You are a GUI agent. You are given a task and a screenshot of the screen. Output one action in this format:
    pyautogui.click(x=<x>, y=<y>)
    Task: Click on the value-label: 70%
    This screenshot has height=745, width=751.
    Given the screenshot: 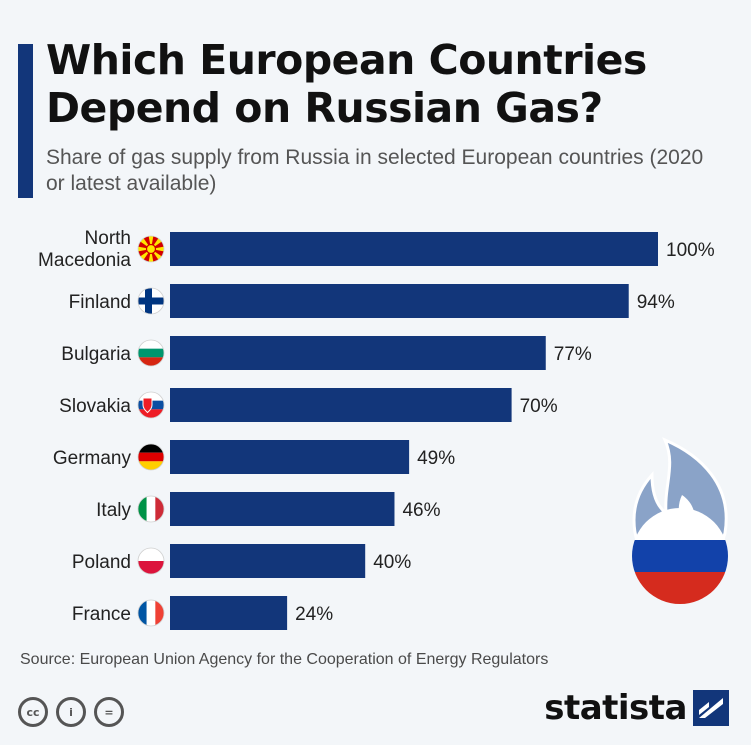 What is the action you would take?
    pyautogui.click(x=539, y=406)
    